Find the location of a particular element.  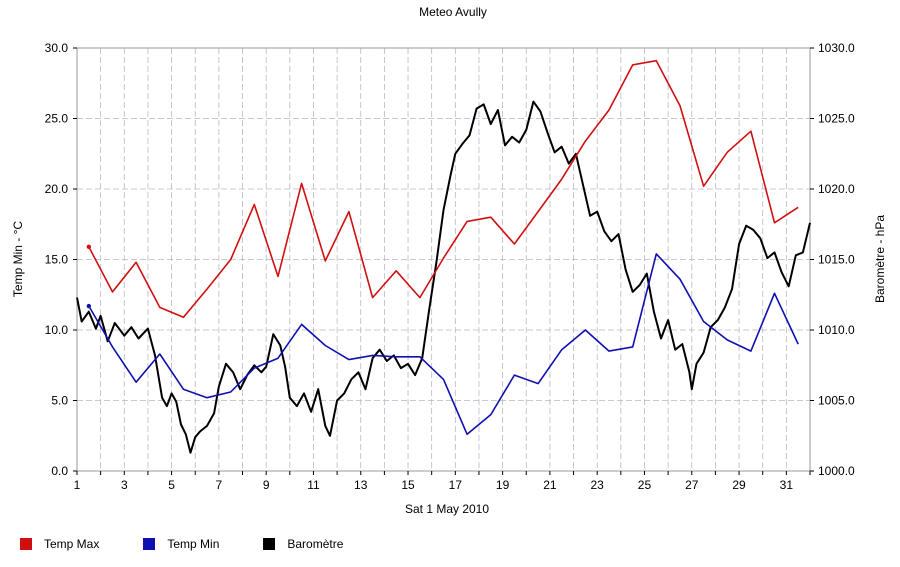

chart-title: Meteo Avully is located at coordinates (453, 12).